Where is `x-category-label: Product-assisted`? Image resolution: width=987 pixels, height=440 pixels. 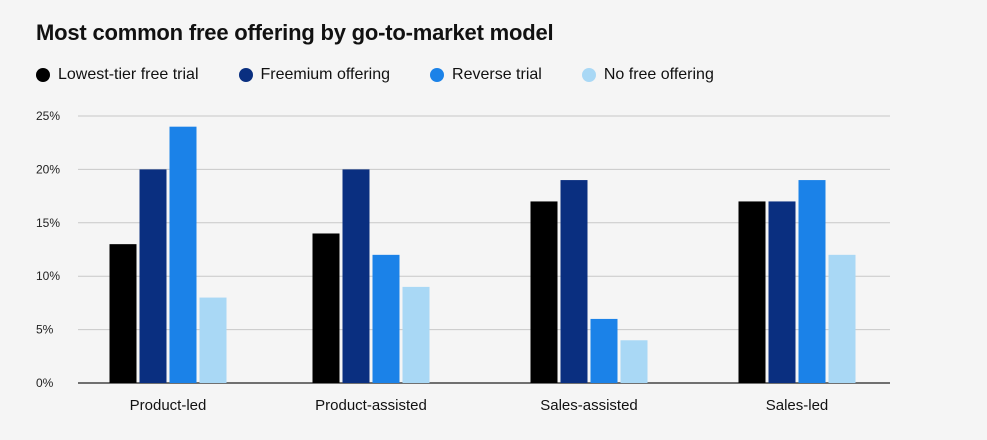 x-category-label: Product-assisted is located at coordinates (371, 405).